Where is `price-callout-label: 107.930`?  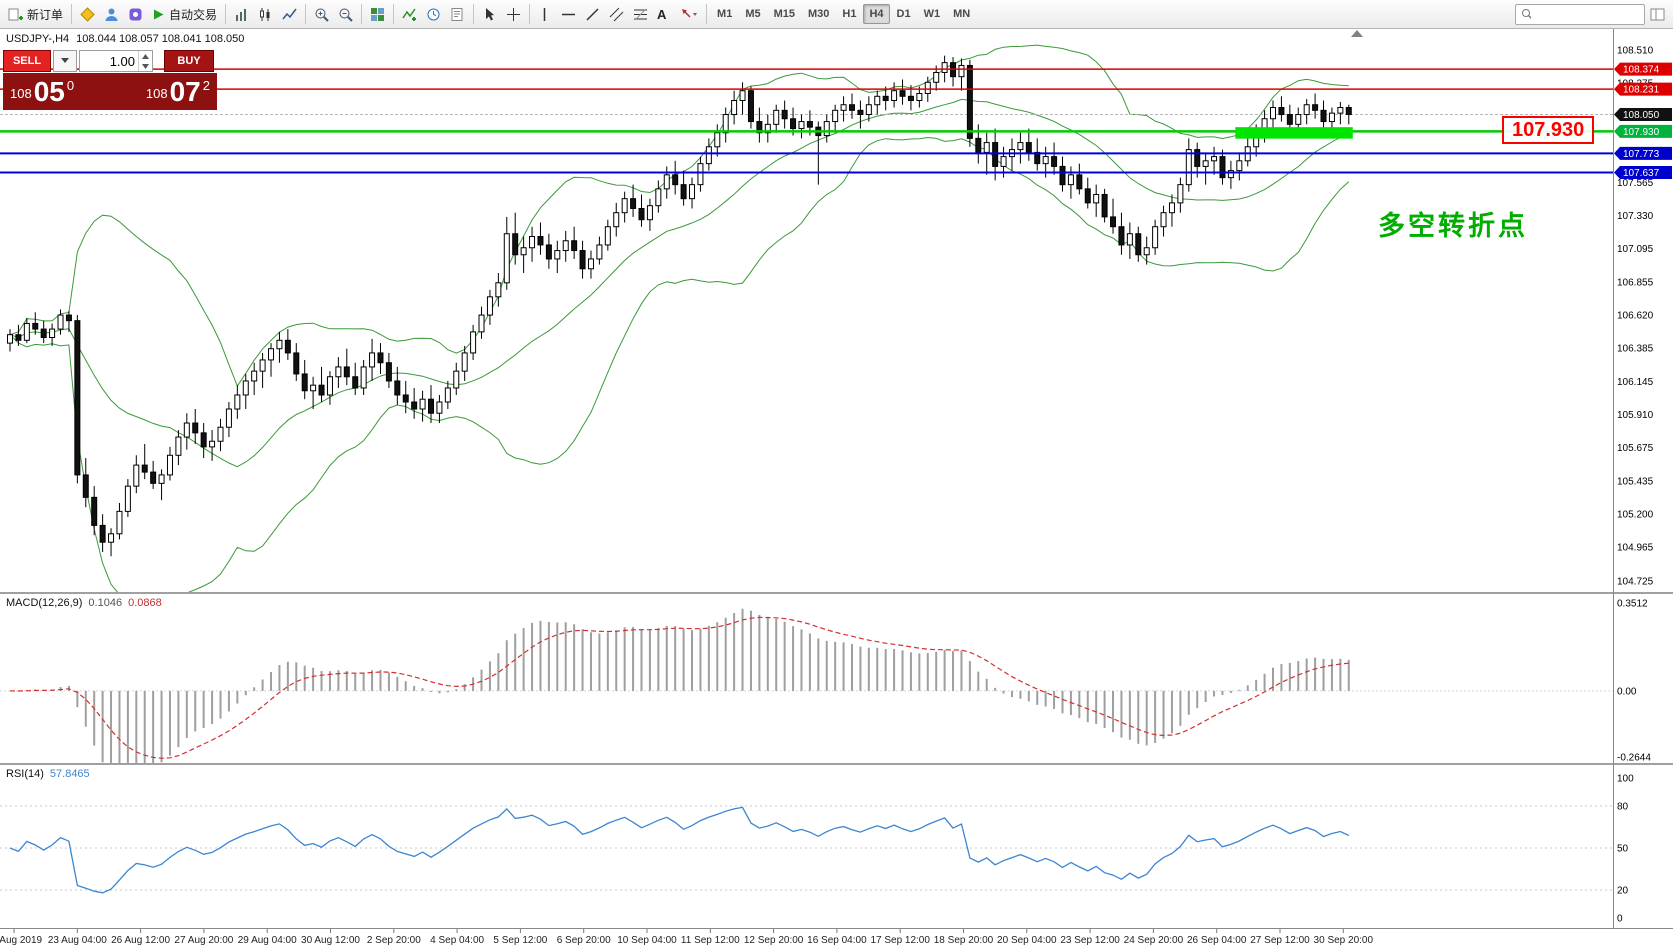 price-callout-label: 107.930 is located at coordinates (1548, 130).